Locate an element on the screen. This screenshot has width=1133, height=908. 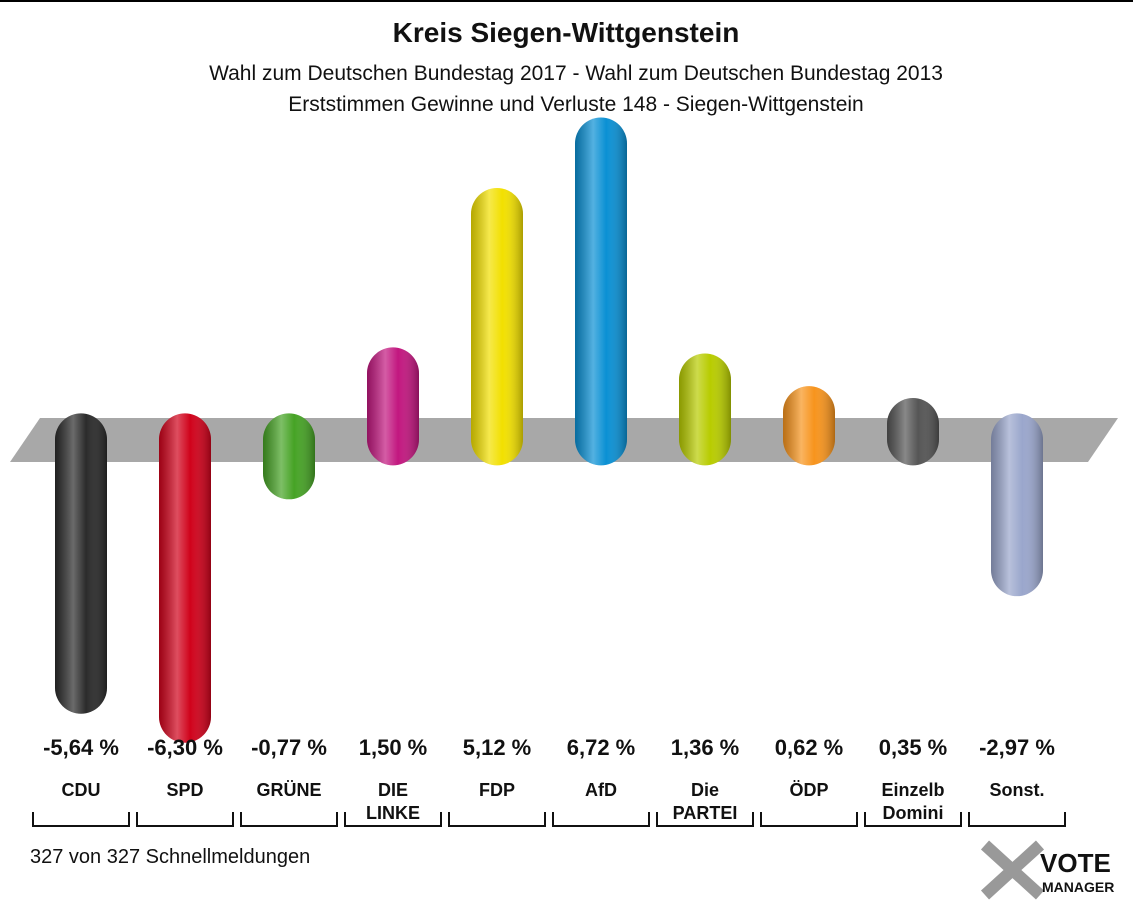
value-label: 6,72 % is located at coordinates (601, 747).